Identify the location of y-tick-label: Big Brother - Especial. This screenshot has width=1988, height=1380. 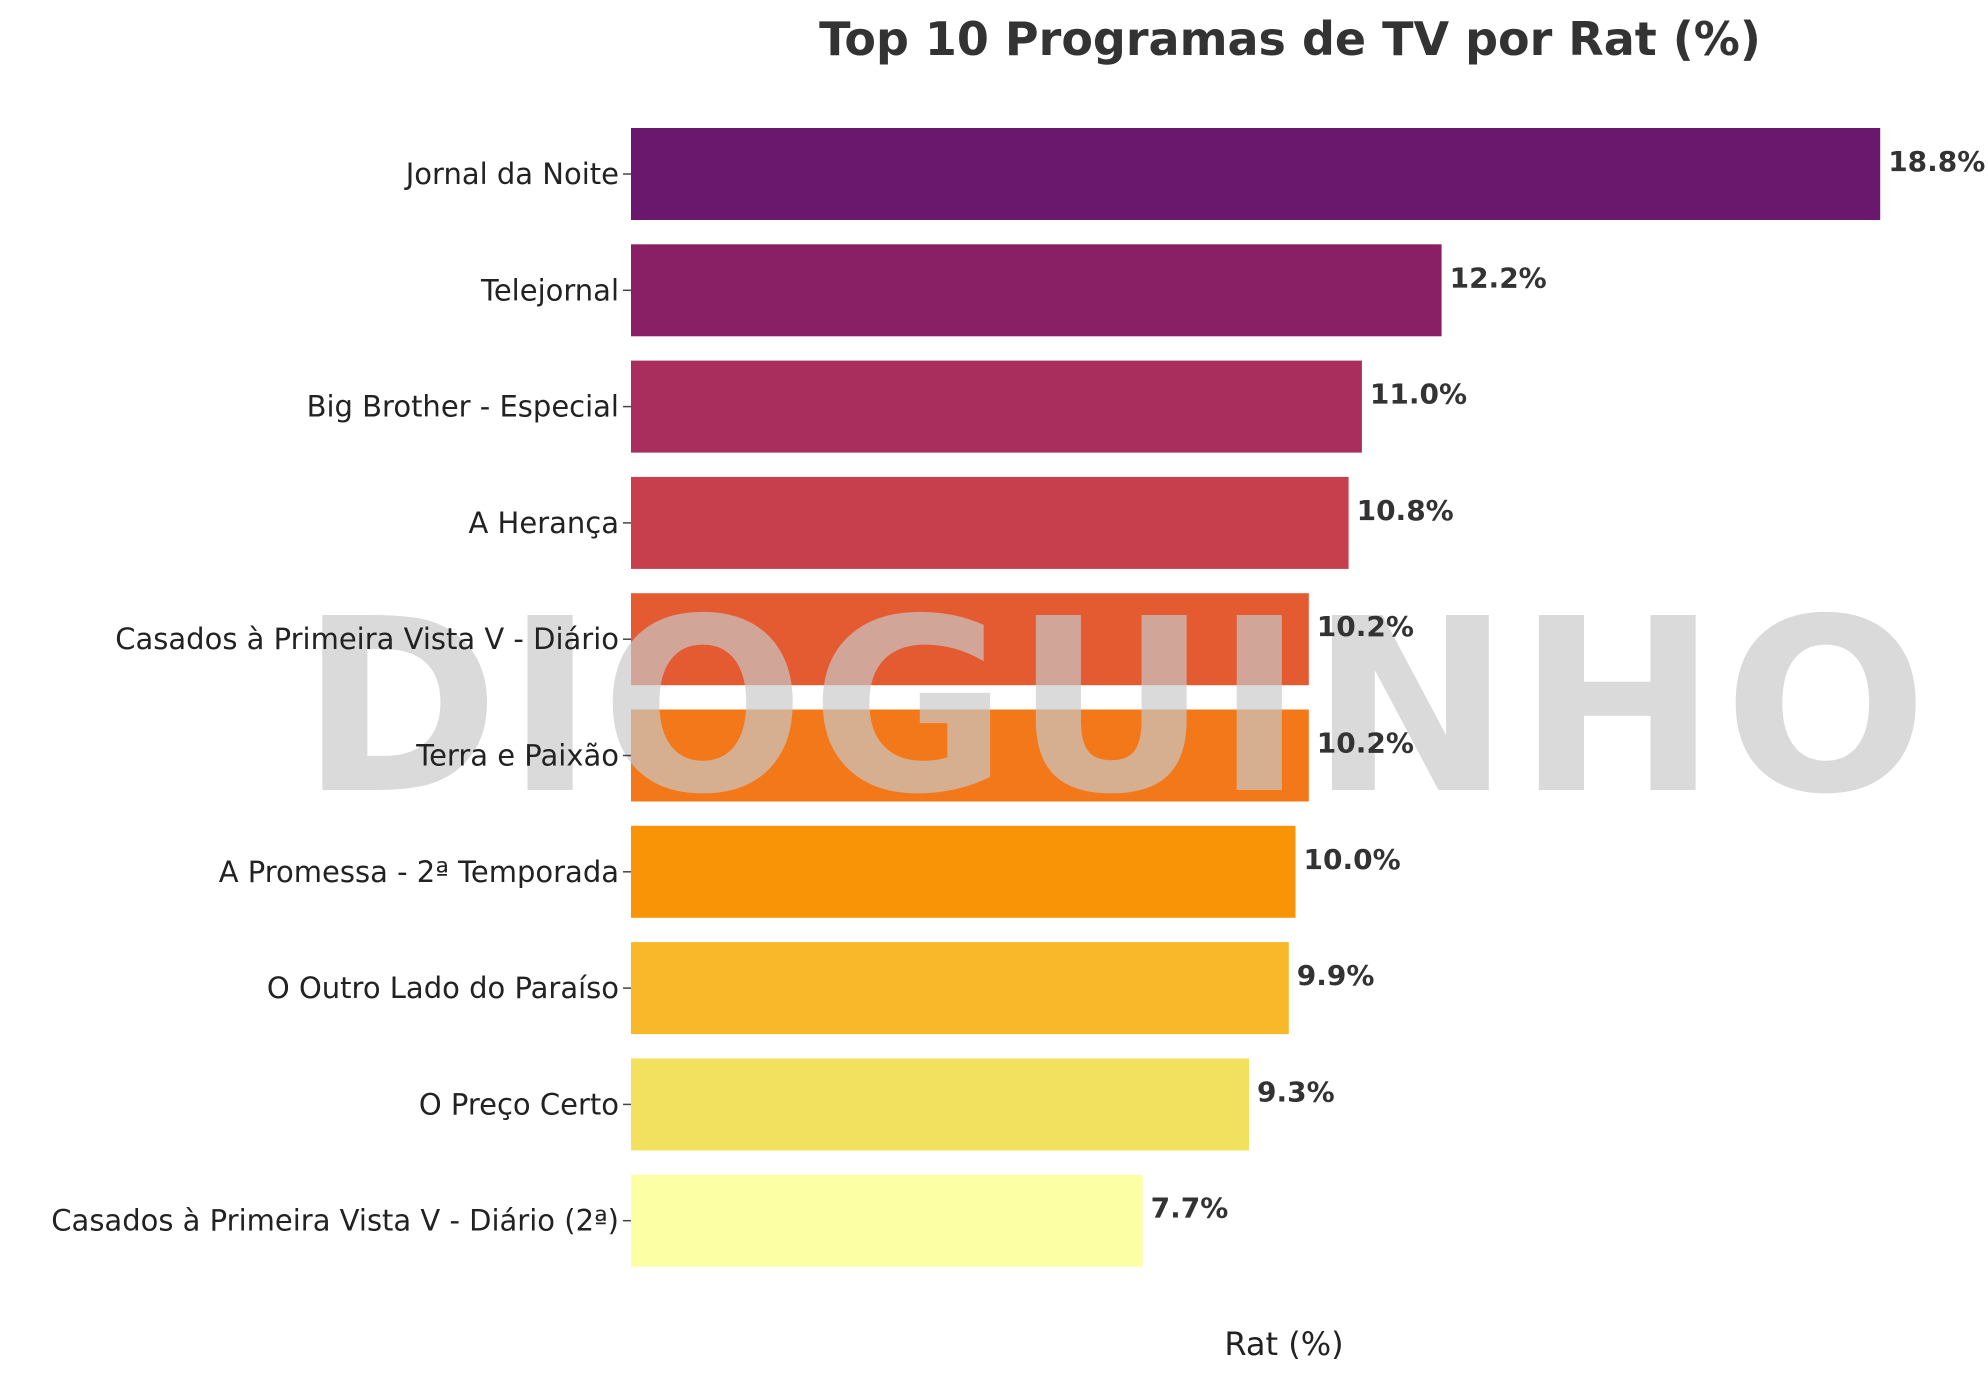
(463, 407).